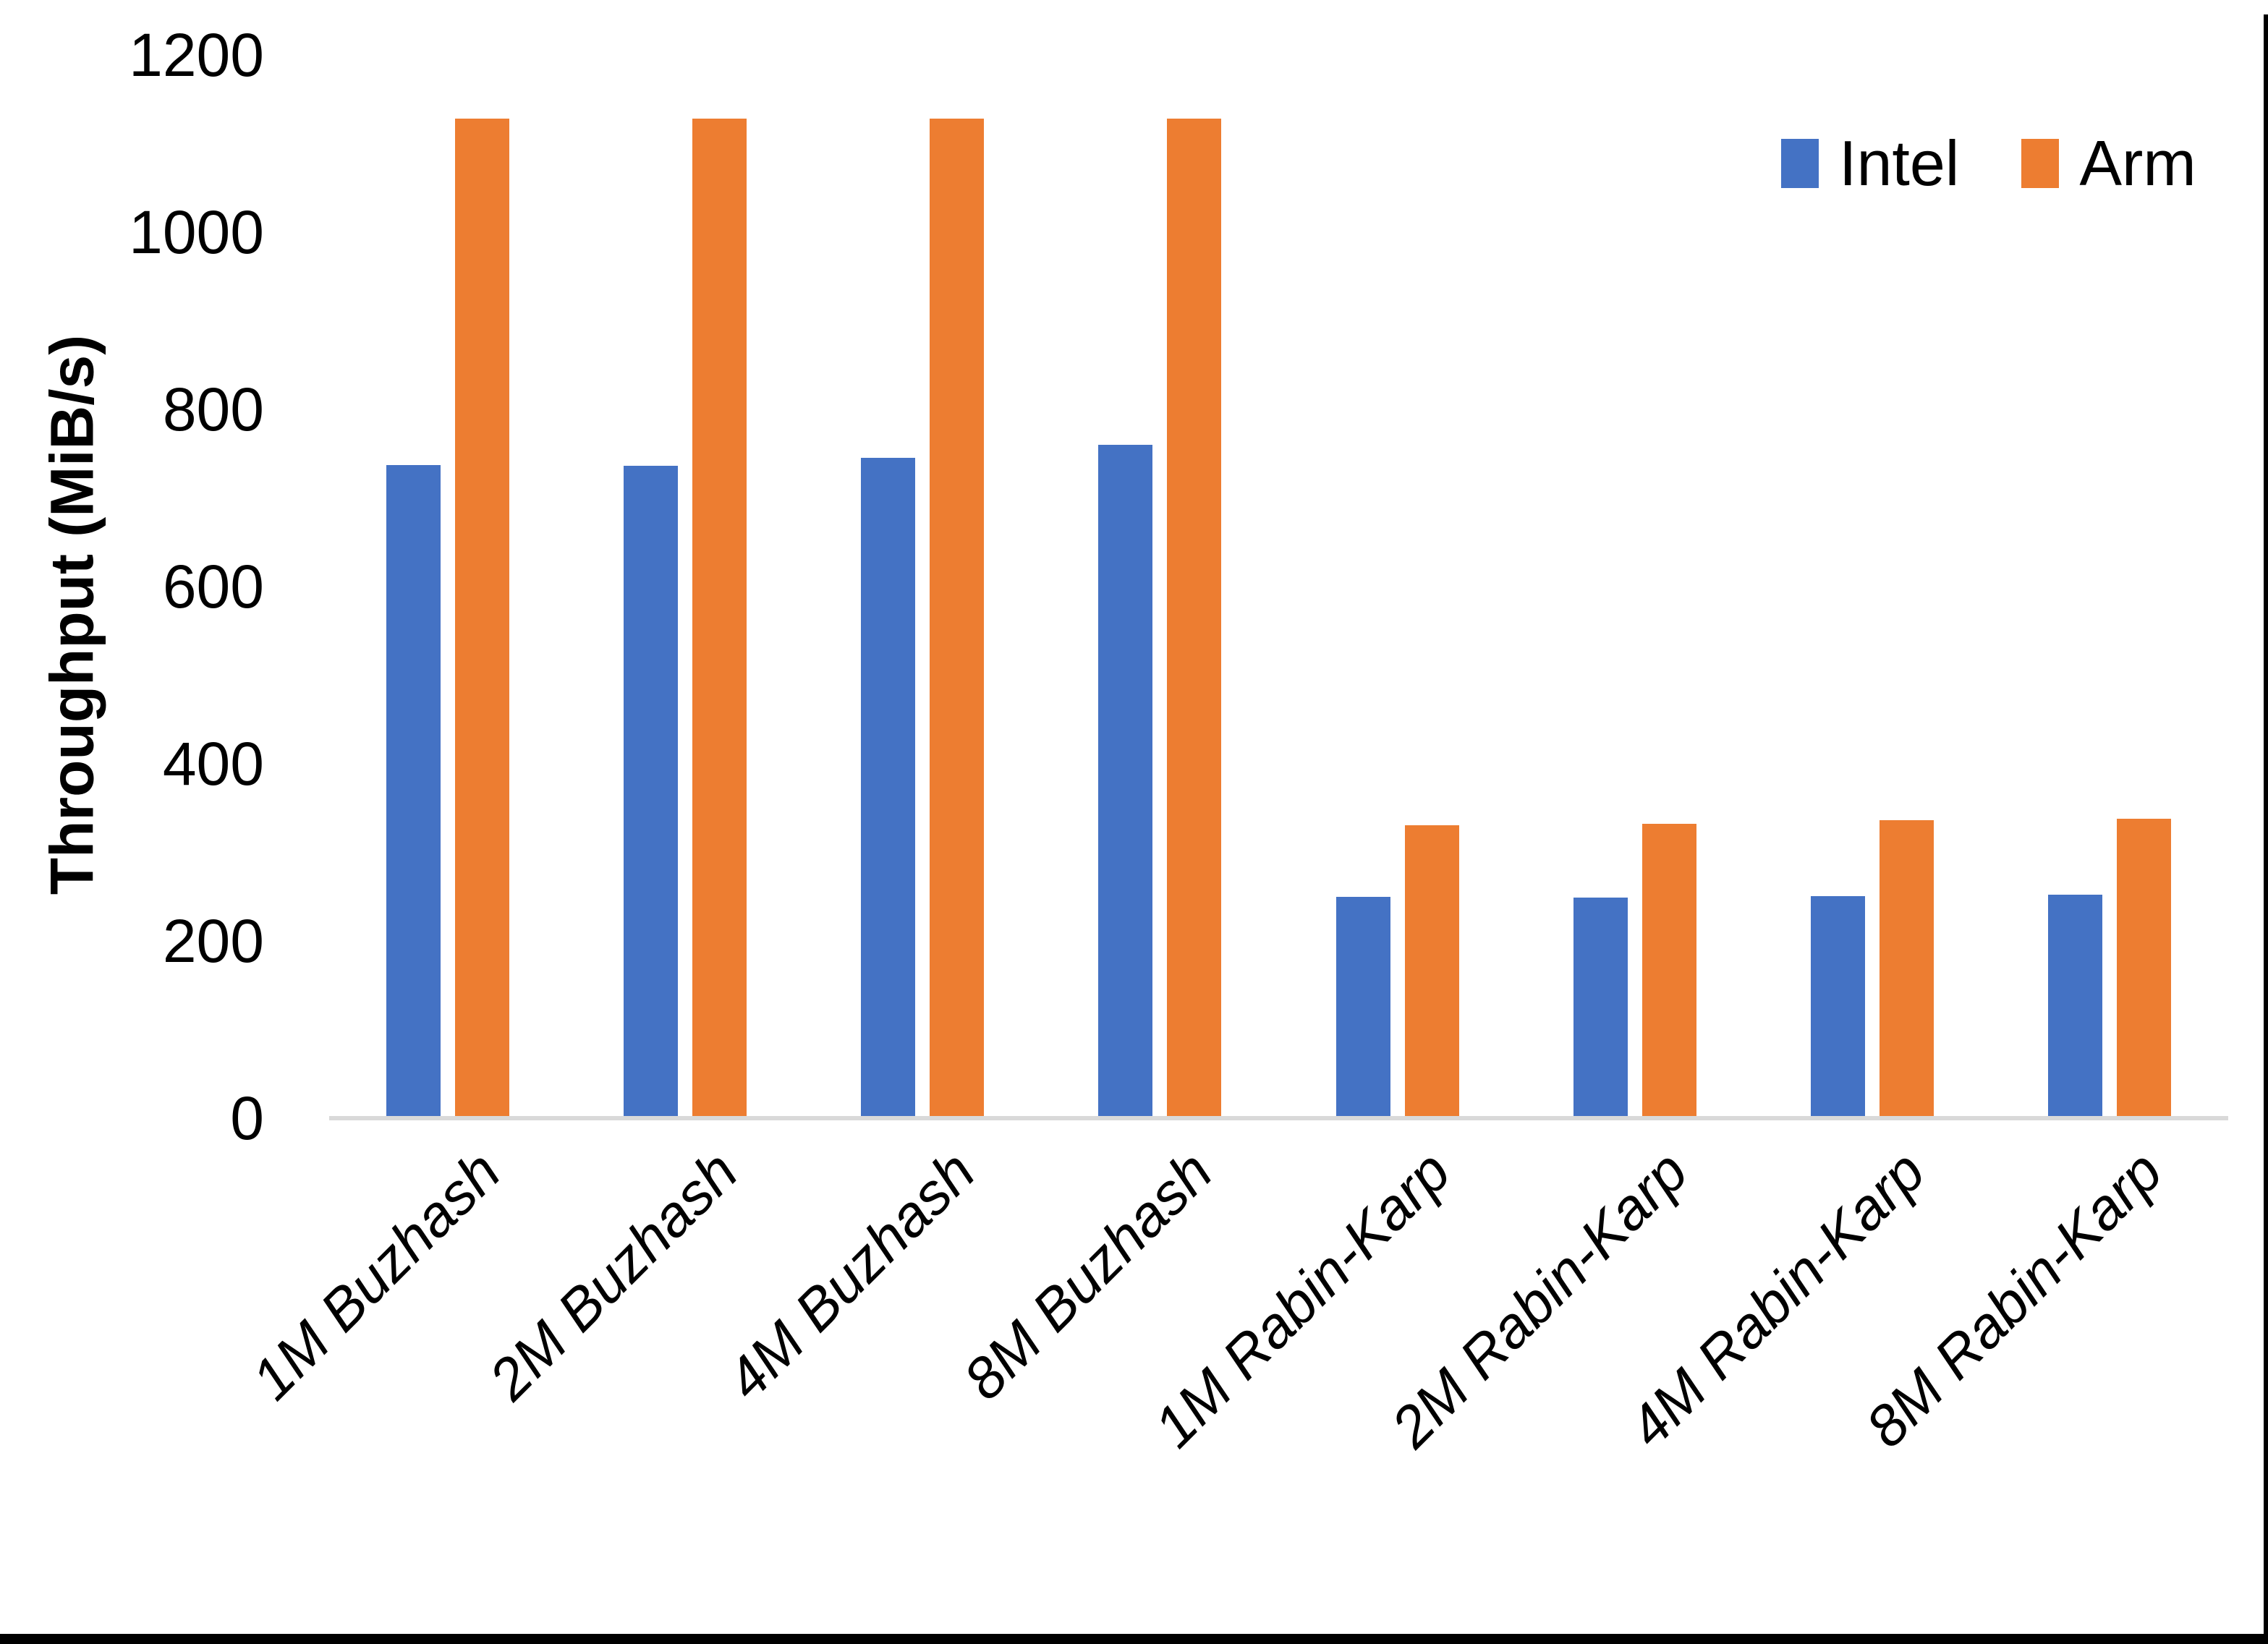 The image size is (2268, 1644). Describe the element at coordinates (1988, 163) in the screenshot. I see `legend: Intel Arm` at that location.